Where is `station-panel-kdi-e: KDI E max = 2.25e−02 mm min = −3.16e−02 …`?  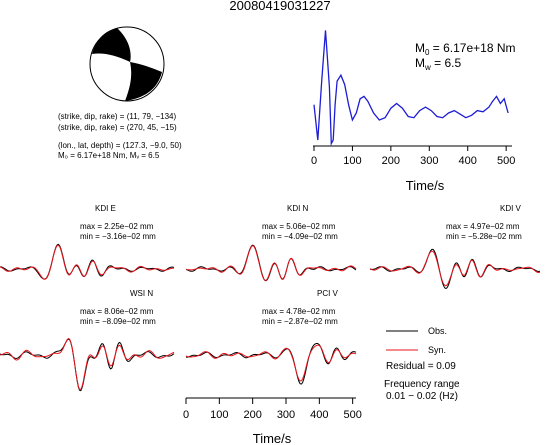
station-panel-kdi-e: KDI E max = 2.25e−02 mm min = −3.16e−02 … is located at coordinates (87, 242).